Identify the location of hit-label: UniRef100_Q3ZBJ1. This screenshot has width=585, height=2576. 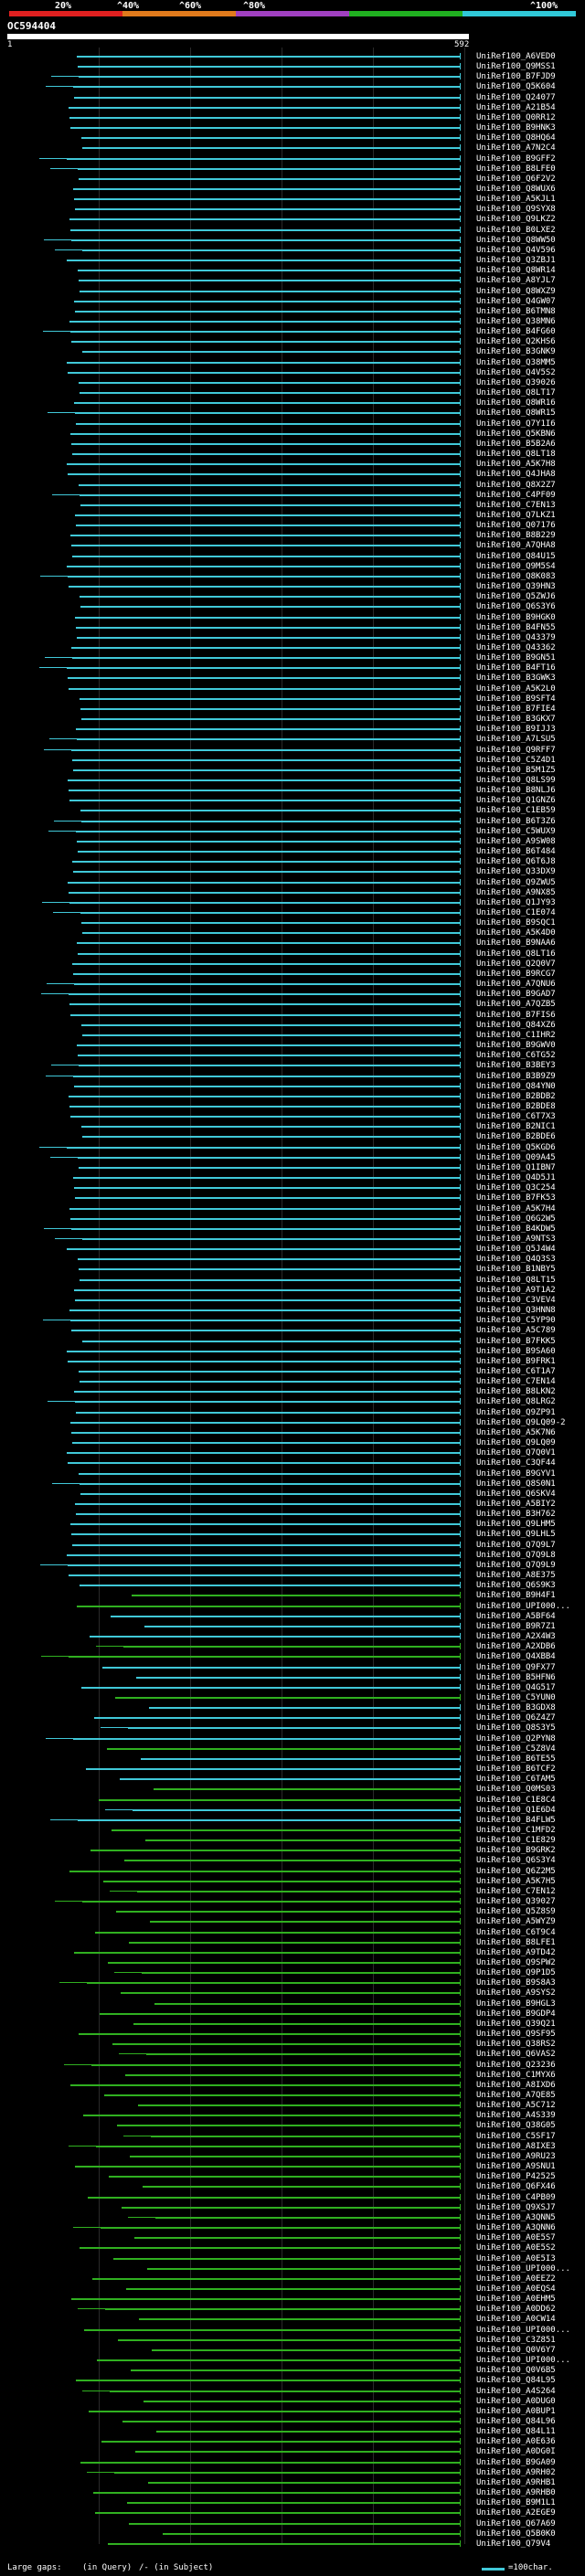
(516, 260).